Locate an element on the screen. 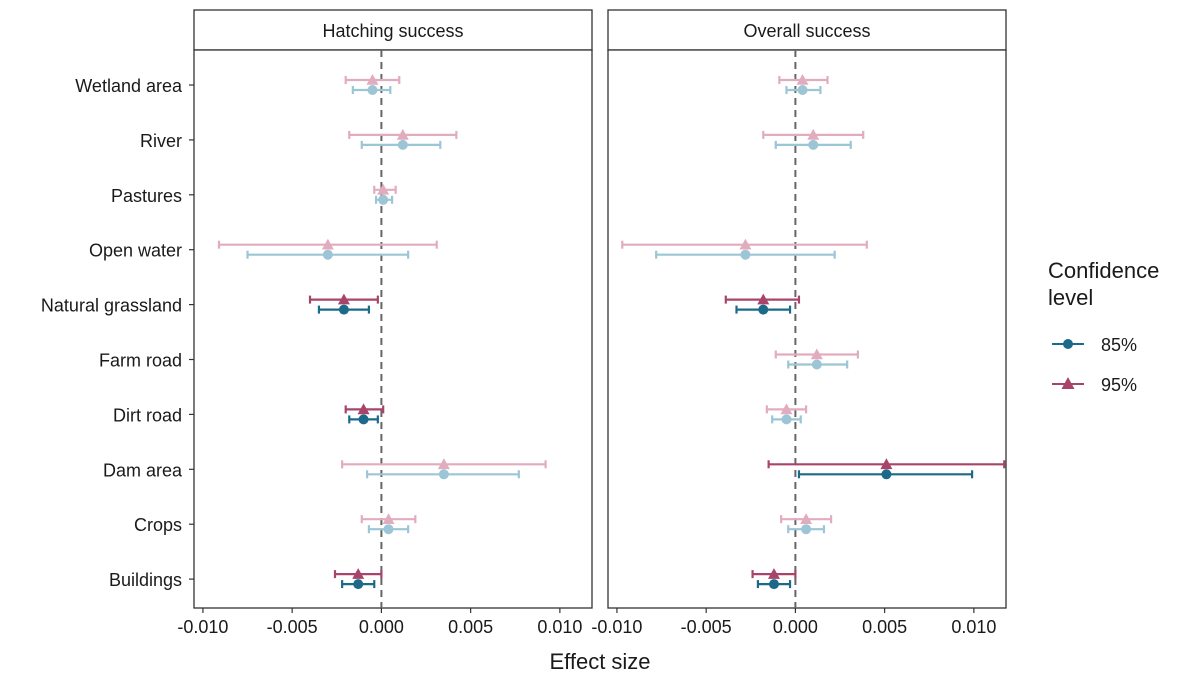 Image resolution: width=1190 pixels, height=673 pixels. y-tick-label-dirt-road: Dirt road is located at coordinates (147, 415).